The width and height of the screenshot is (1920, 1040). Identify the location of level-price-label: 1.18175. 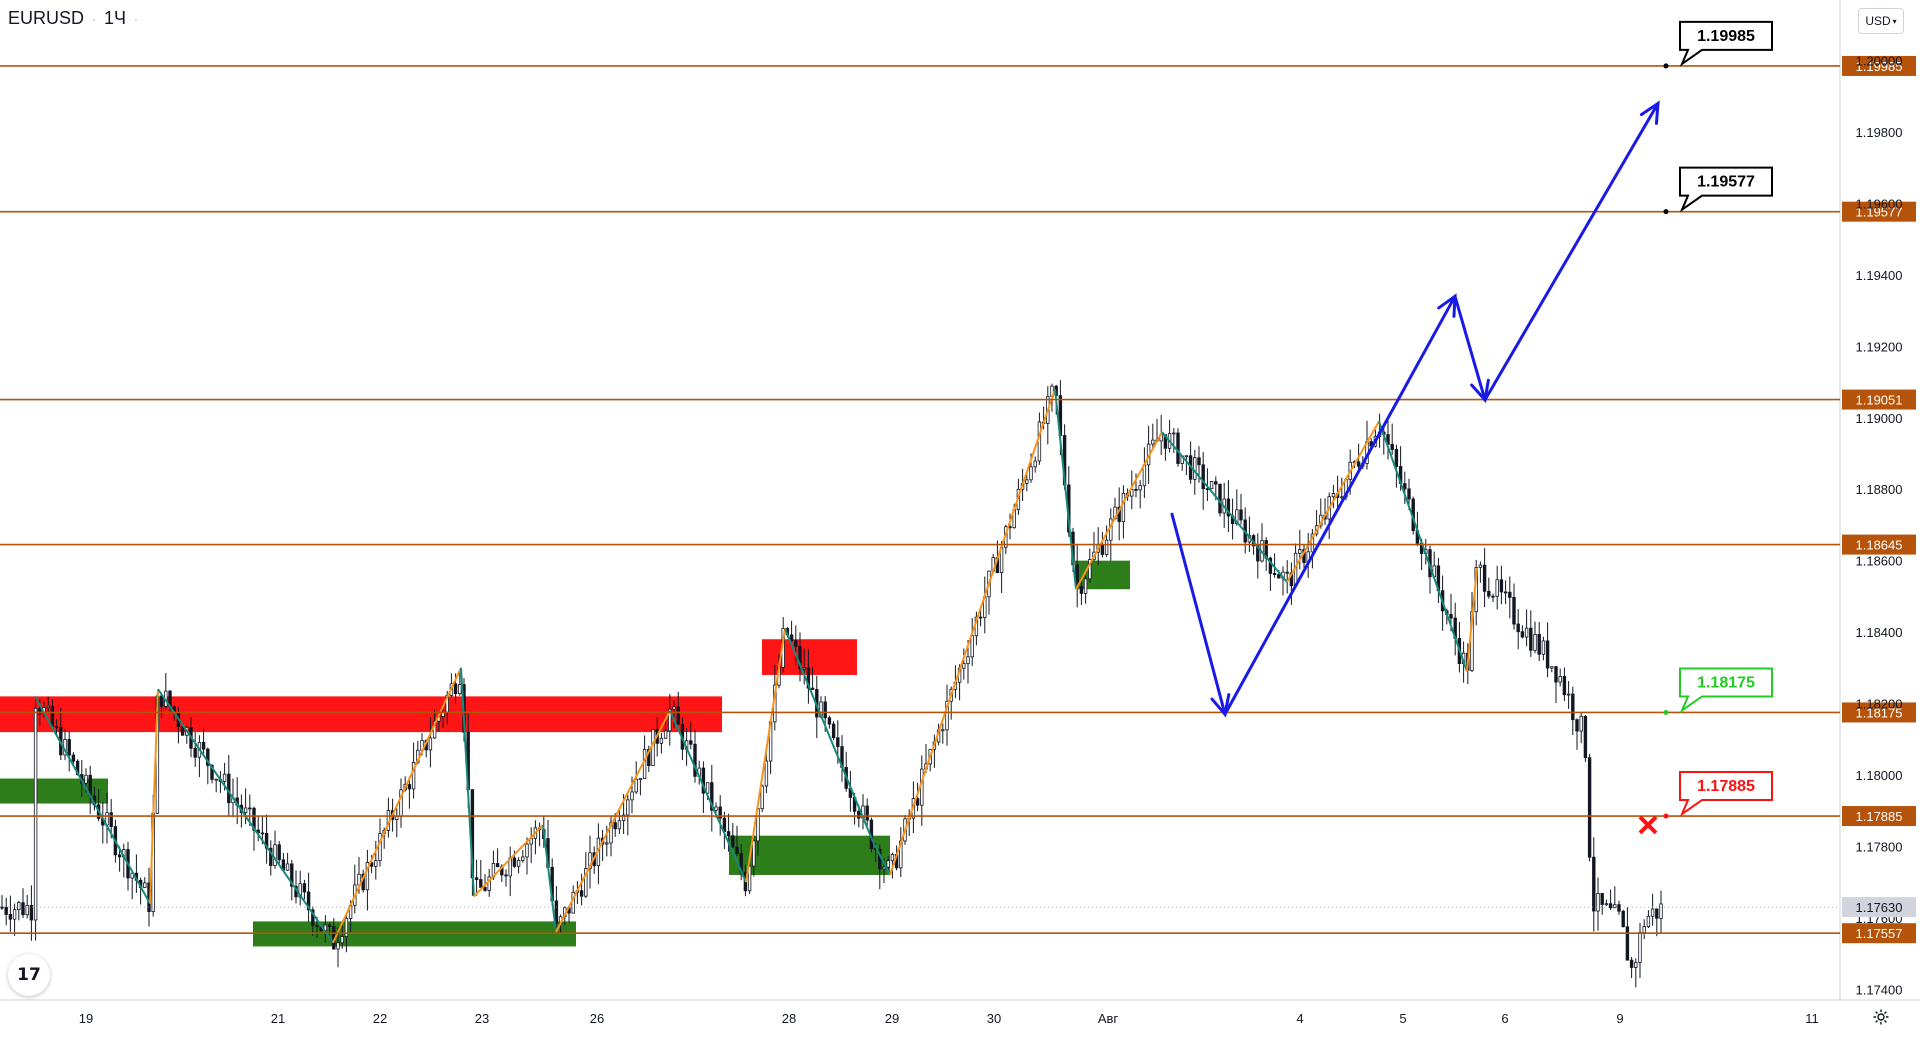
(1879, 712).